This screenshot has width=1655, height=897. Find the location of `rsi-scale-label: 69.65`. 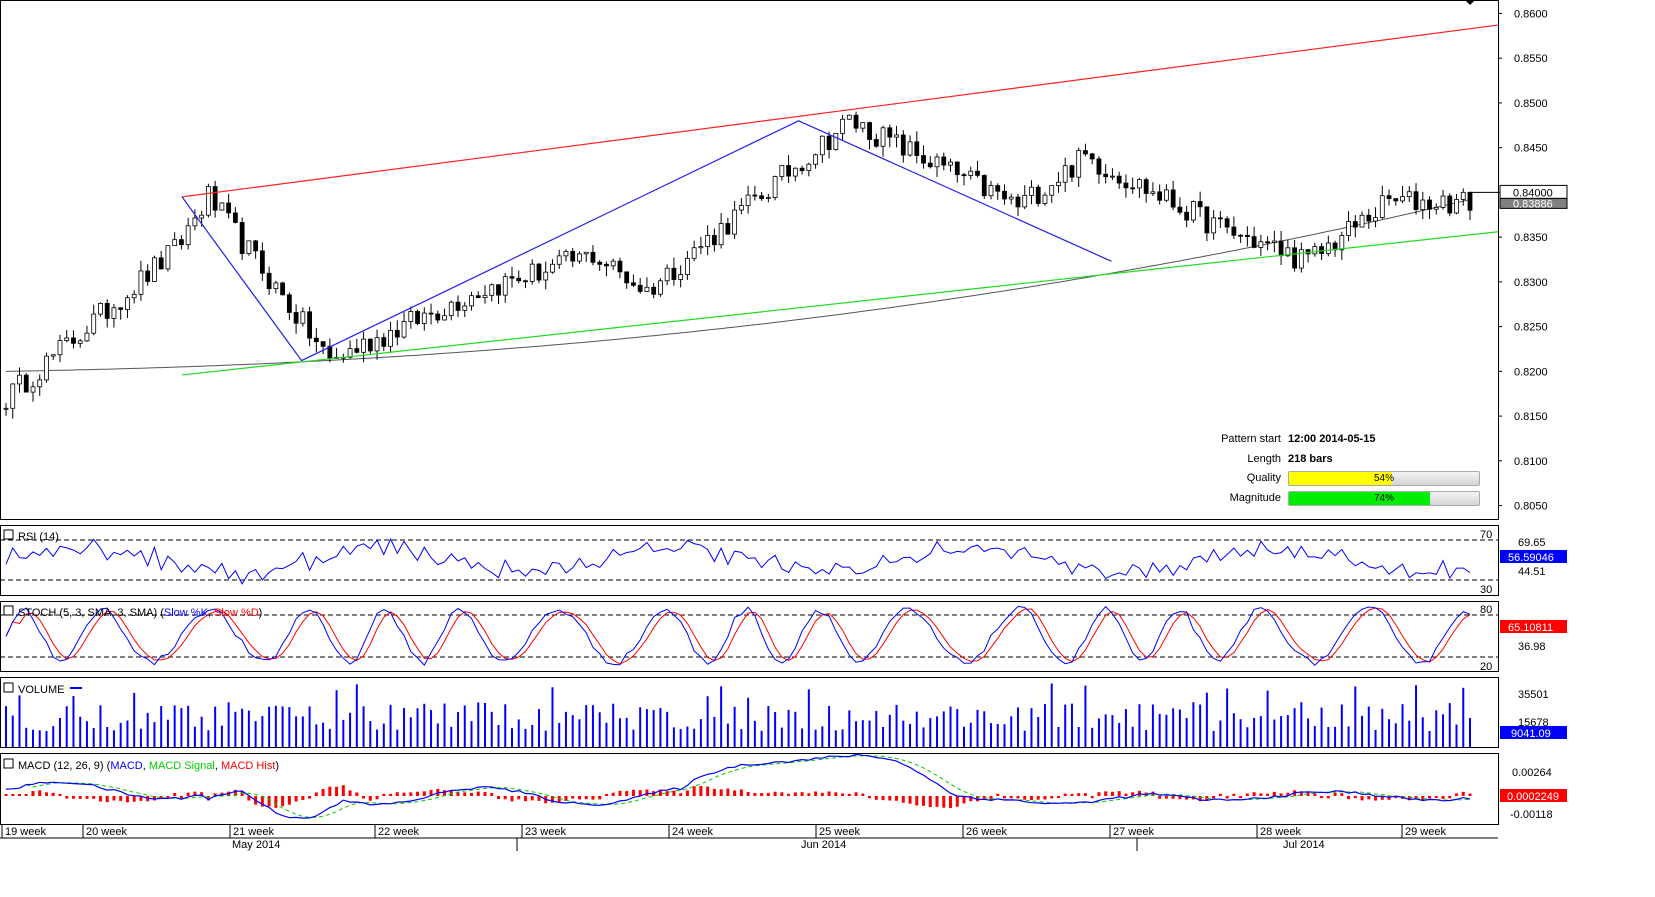

rsi-scale-label: 69.65 is located at coordinates (1532, 543).